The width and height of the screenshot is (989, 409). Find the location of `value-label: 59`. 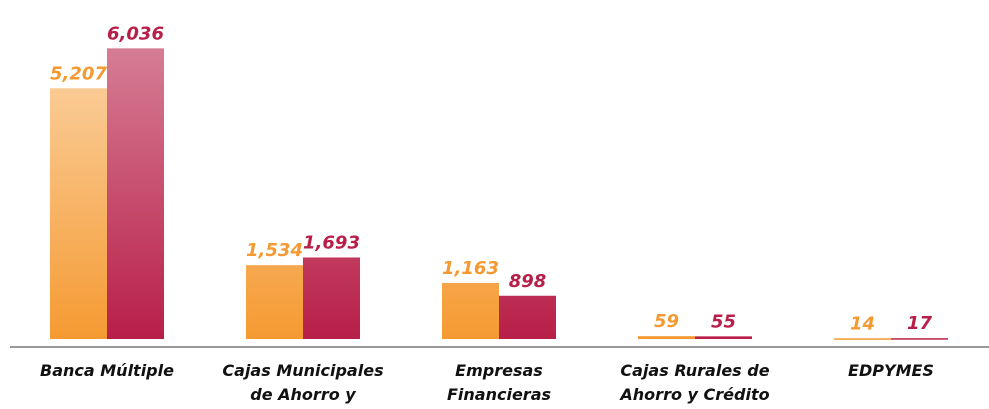

value-label: 59 is located at coordinates (666, 321).